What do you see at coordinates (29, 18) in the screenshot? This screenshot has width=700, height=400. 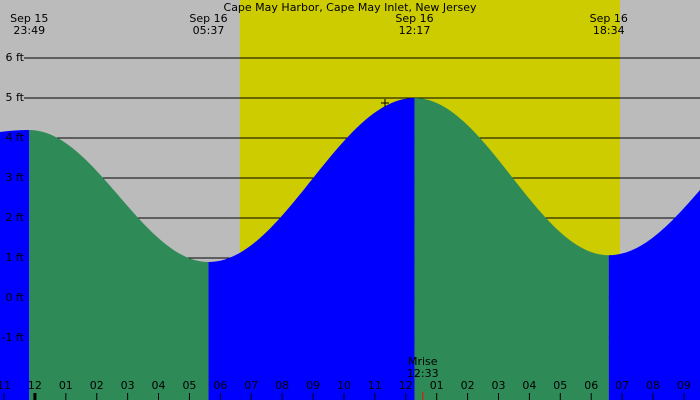 I see `extreme-date: Sep 15` at bounding box center [29, 18].